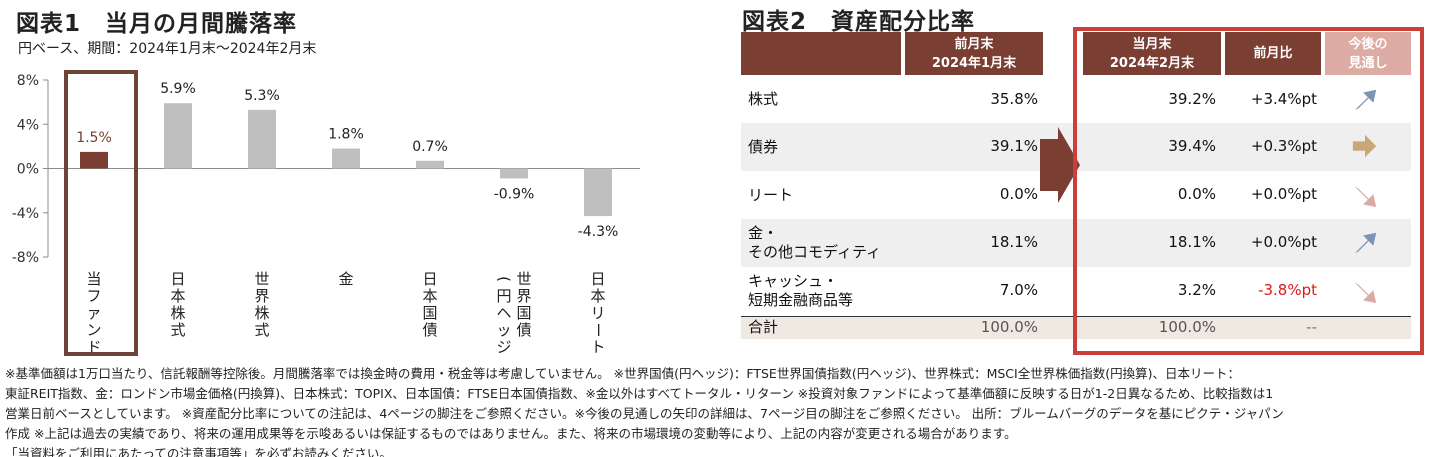  Describe the element at coordinates (1364, 146) in the screenshot. I see `arrow-right-icon` at that location.